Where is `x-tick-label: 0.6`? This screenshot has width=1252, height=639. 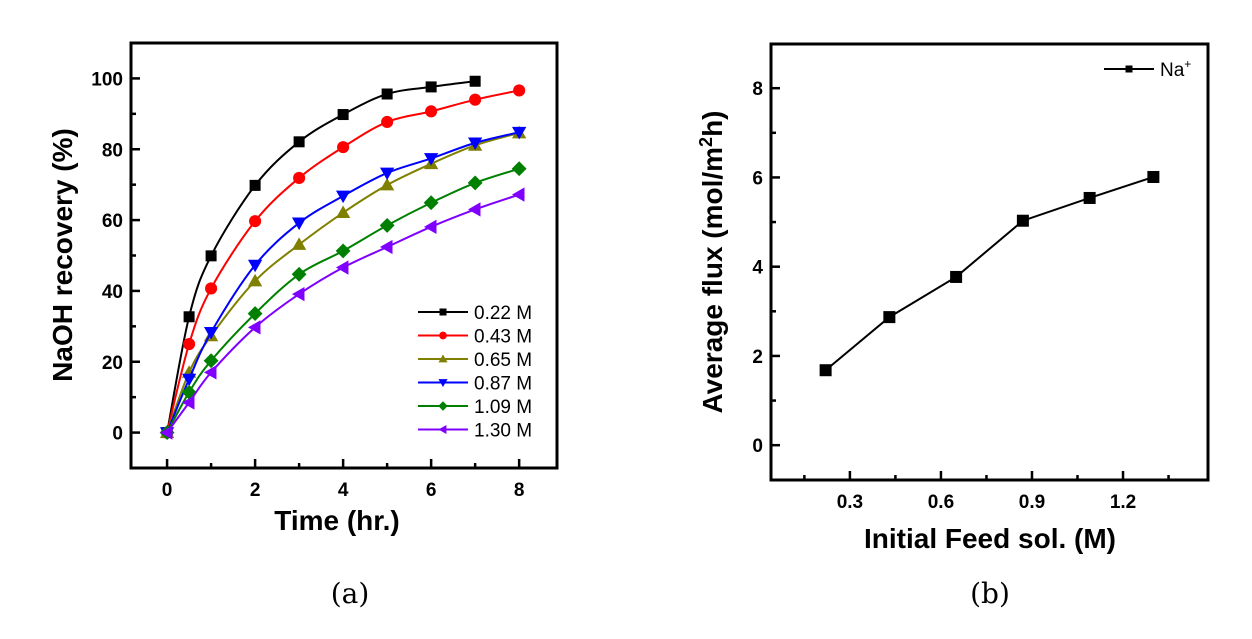 x-tick-label: 0.6 is located at coordinates (941, 502).